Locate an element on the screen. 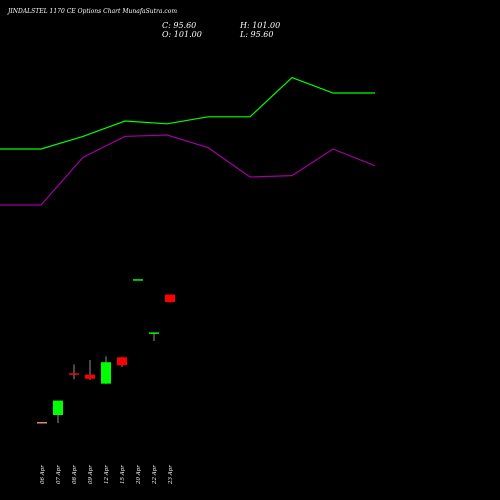 The width and height of the screenshot is (500, 500). x-tick-label: 09 Apr is located at coordinates (91, 474).